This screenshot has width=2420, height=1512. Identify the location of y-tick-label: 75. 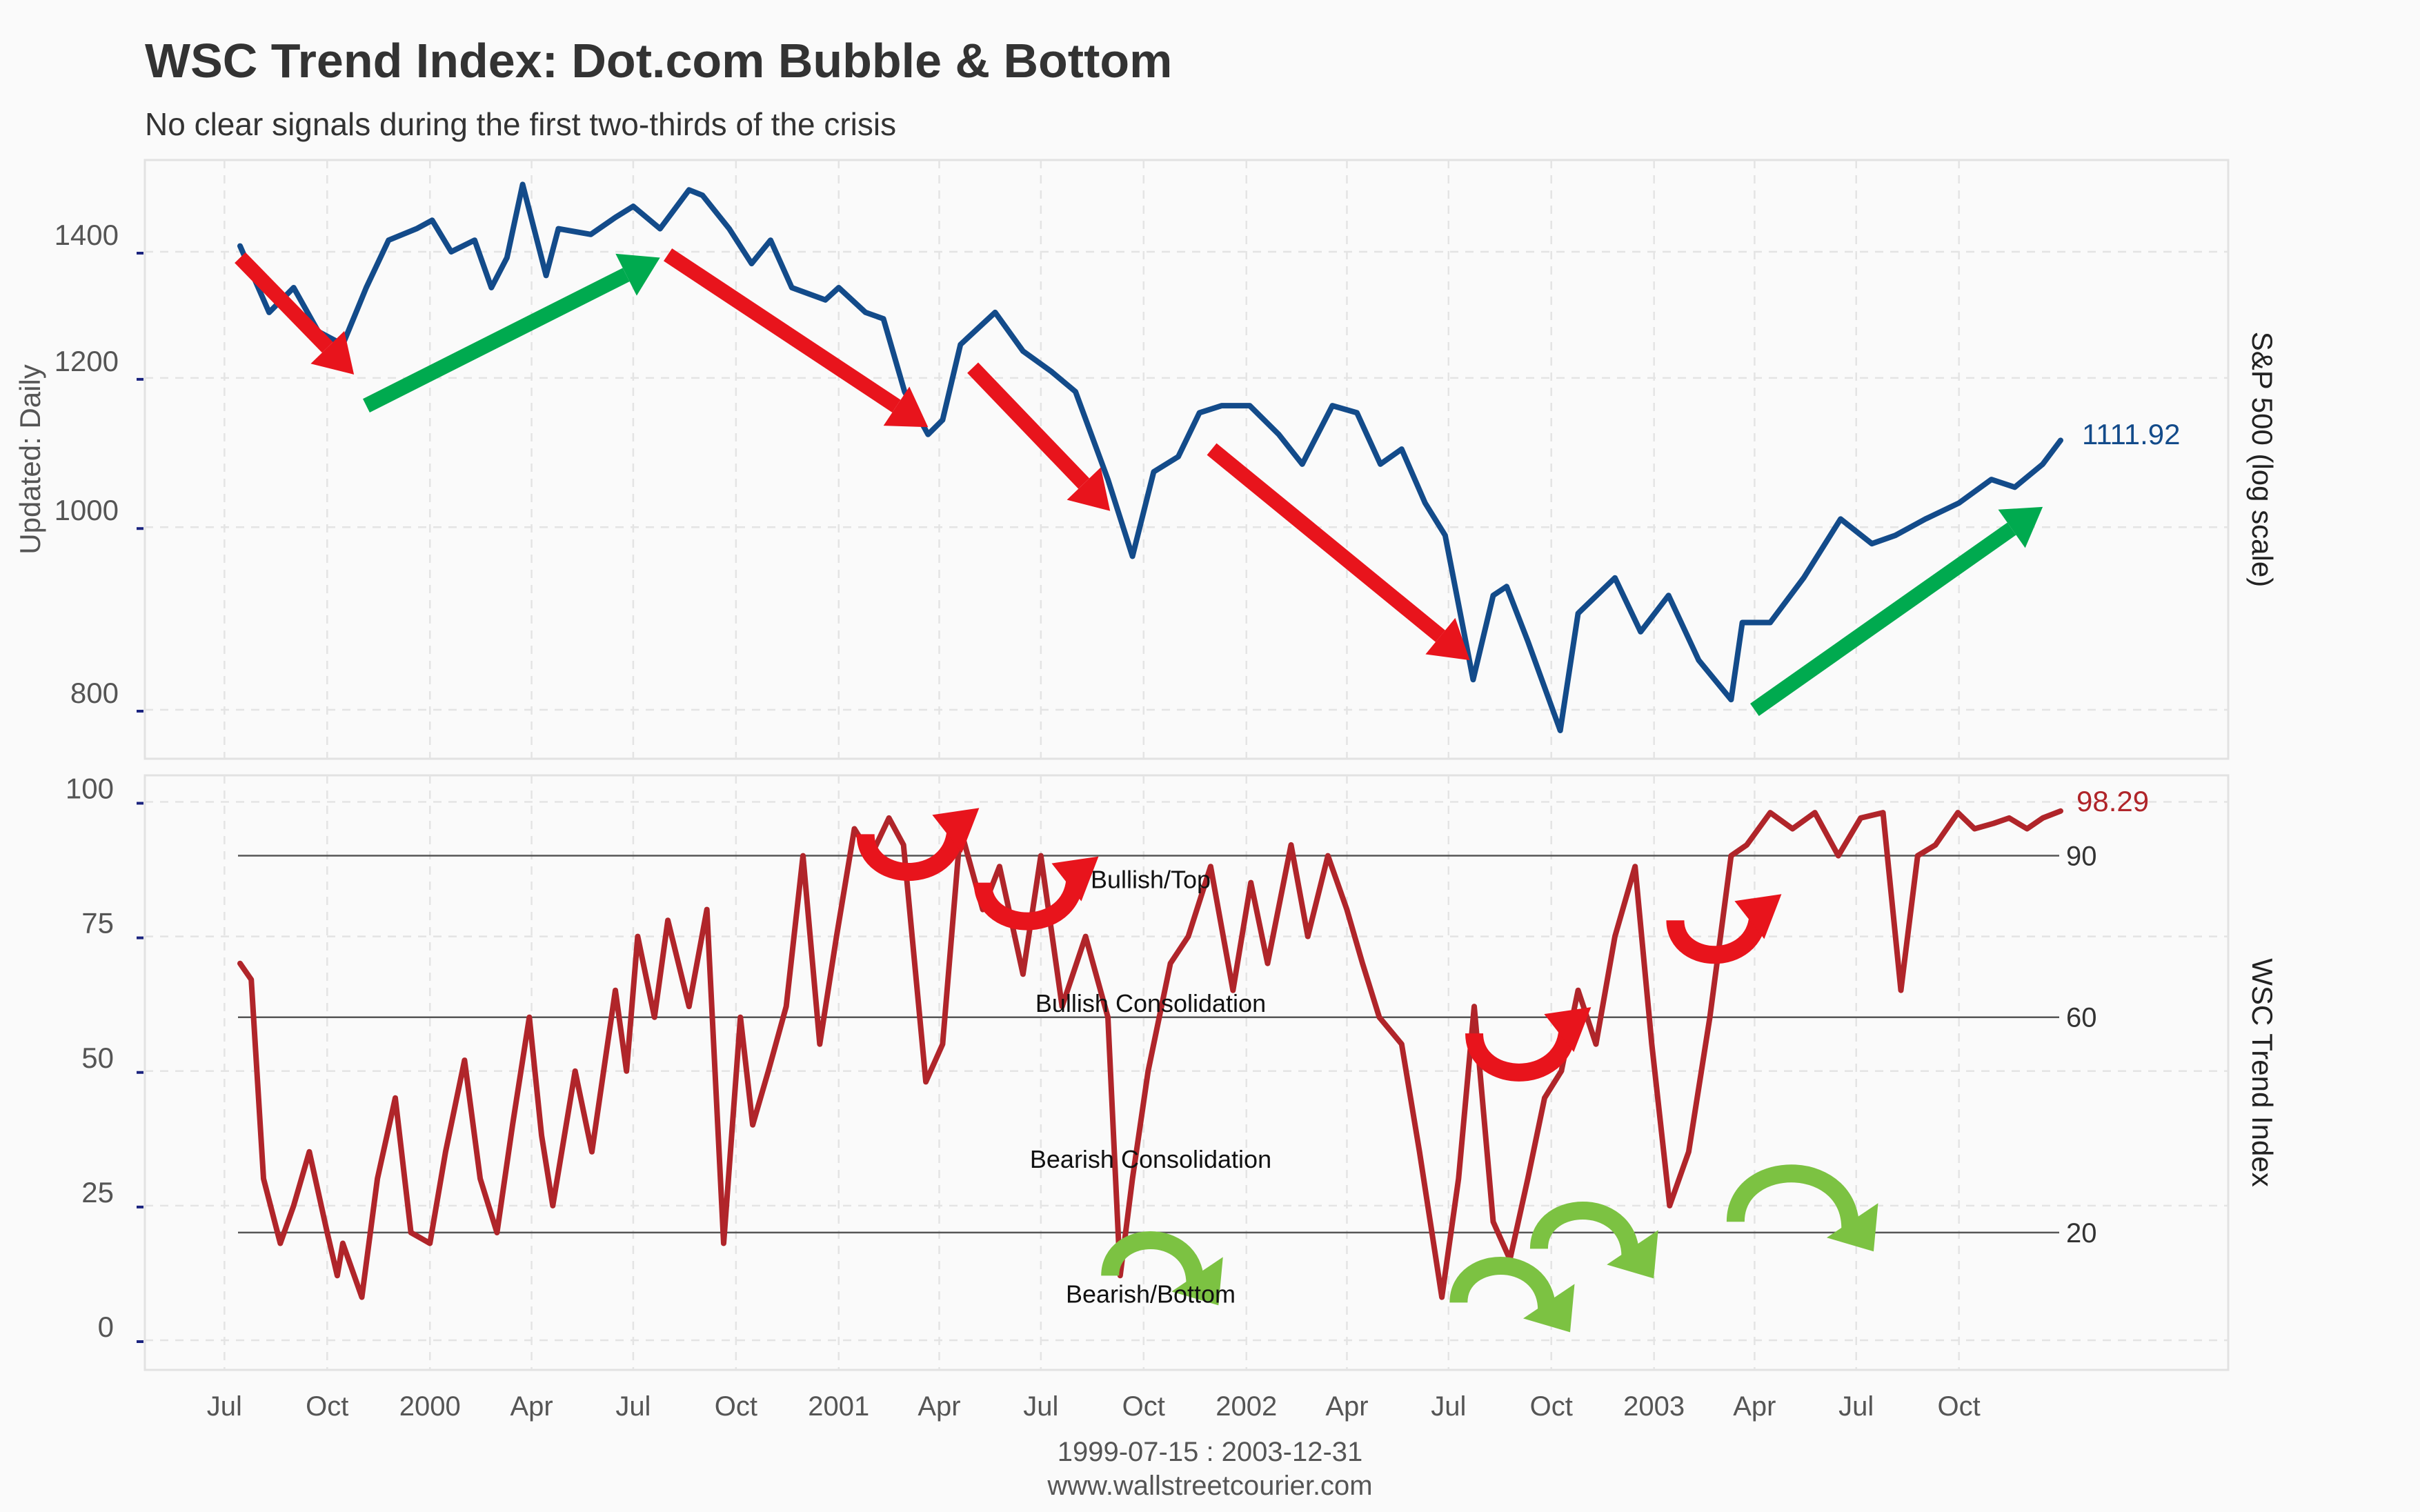
(97, 923).